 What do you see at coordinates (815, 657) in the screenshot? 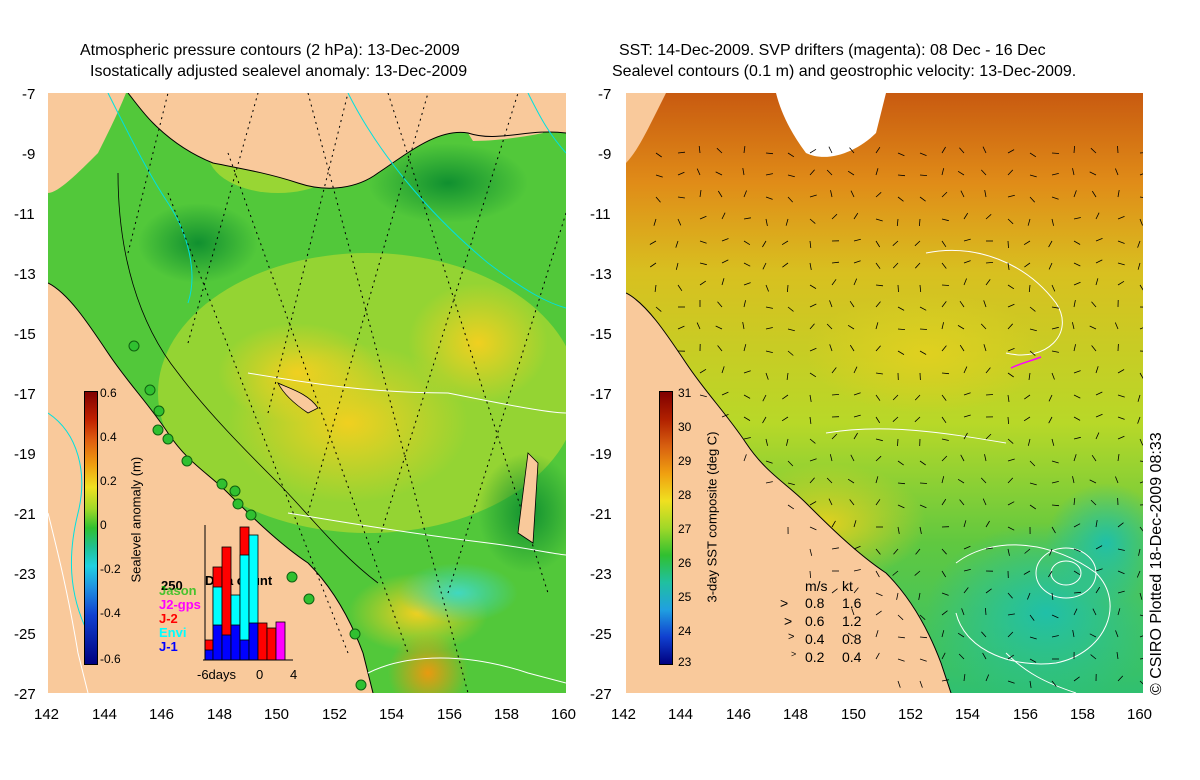
I see `speed-legend-ms: 0.2` at bounding box center [815, 657].